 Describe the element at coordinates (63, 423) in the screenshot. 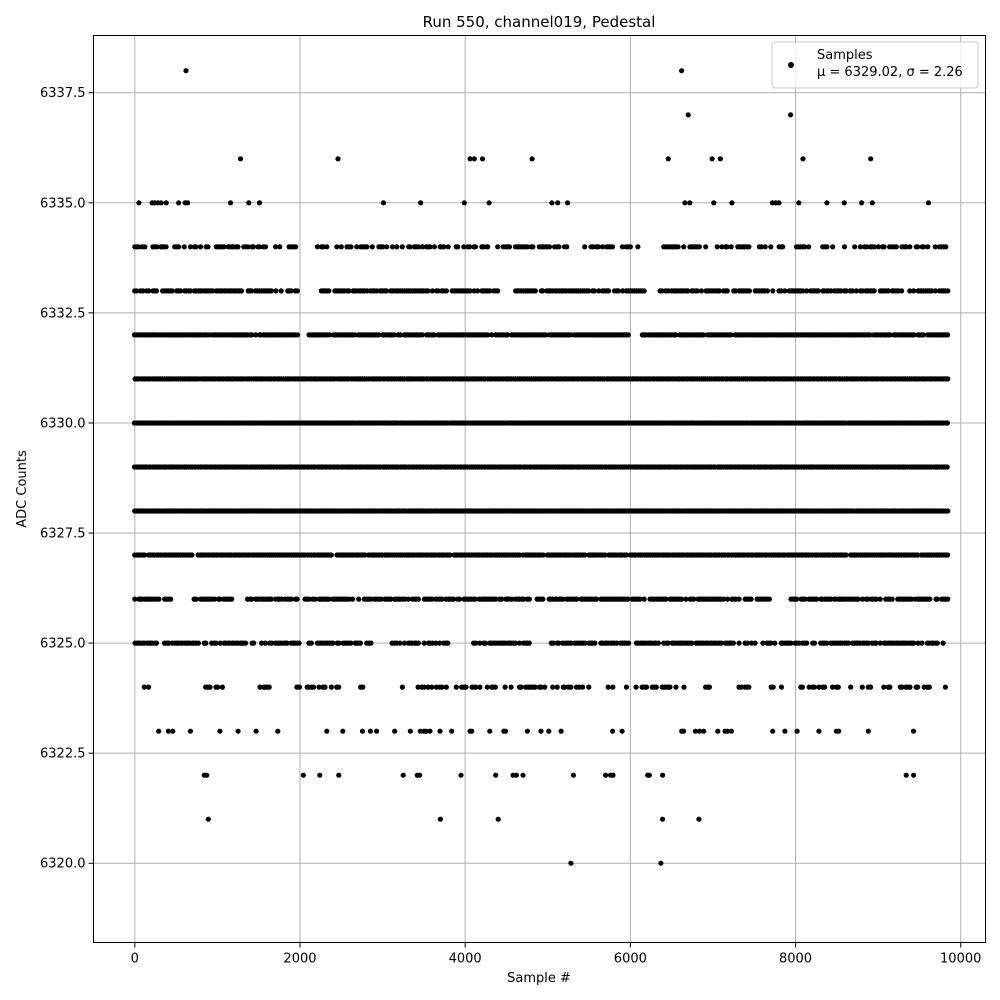

I see `y-tick-label: 6330.0` at that location.